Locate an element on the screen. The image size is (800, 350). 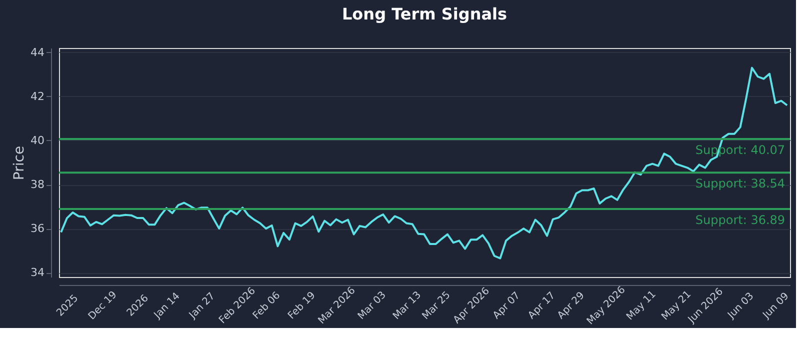
x-tick-label: Jan 14 is located at coordinates (167, 306).